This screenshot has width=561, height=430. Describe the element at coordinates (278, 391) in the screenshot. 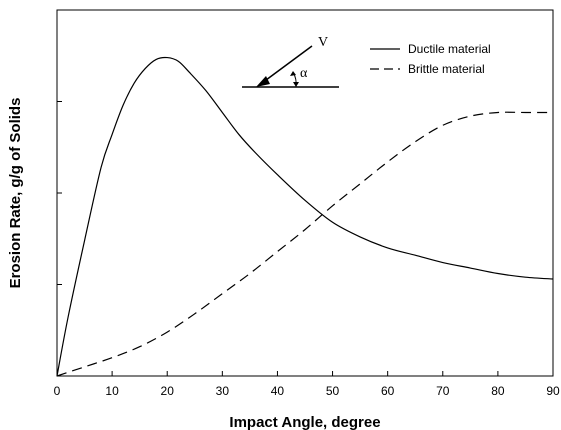

I see `x-tick-label: 40` at that location.